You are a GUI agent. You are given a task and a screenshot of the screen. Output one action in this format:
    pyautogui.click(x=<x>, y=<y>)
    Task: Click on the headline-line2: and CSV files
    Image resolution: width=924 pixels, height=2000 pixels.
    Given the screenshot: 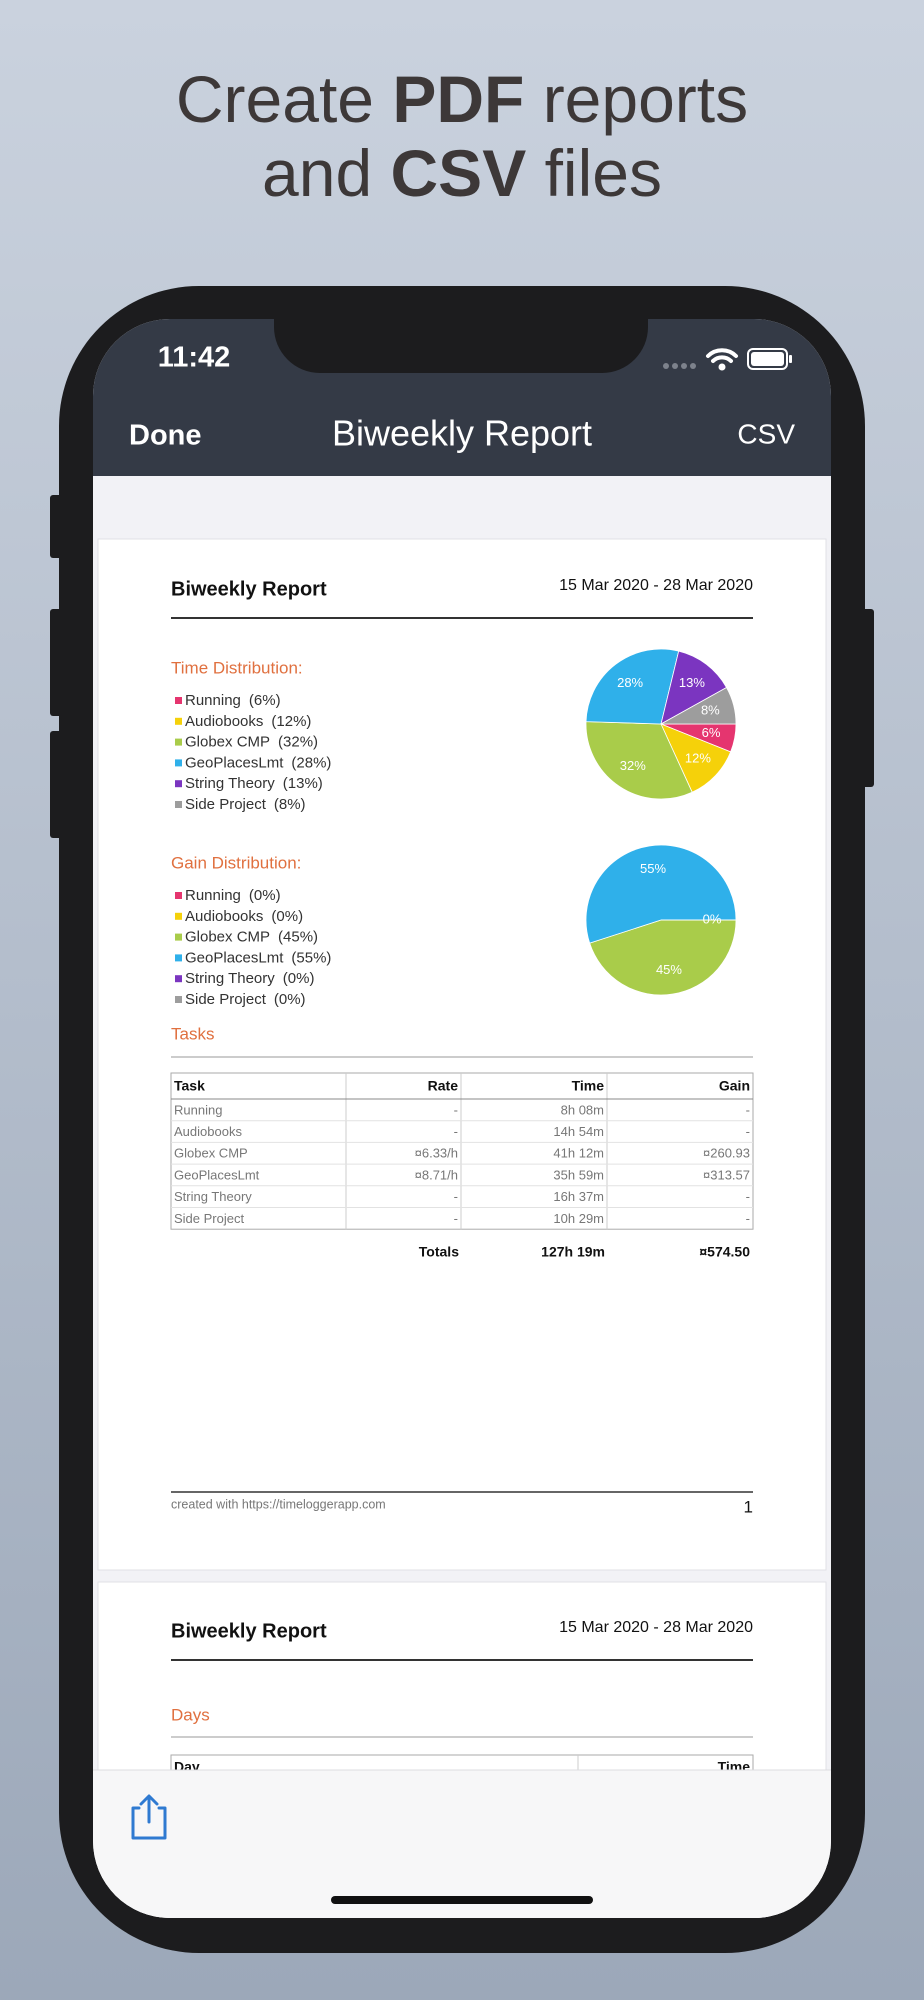 What is the action you would take?
    pyautogui.click(x=462, y=173)
    